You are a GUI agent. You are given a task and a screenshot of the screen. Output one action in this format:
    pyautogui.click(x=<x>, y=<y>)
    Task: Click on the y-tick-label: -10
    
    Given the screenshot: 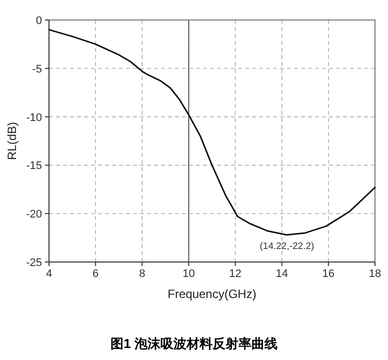 What is the action you would take?
    pyautogui.click(x=34, y=118)
    